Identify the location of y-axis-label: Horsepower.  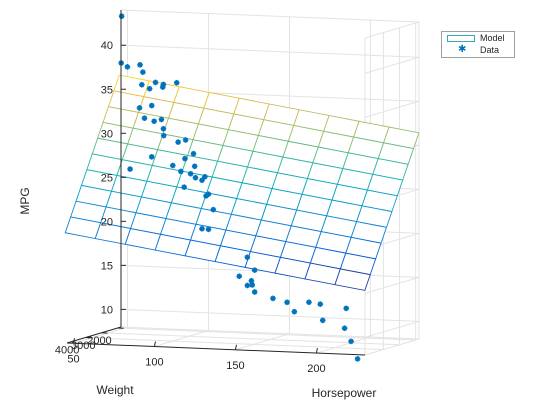
(344, 393).